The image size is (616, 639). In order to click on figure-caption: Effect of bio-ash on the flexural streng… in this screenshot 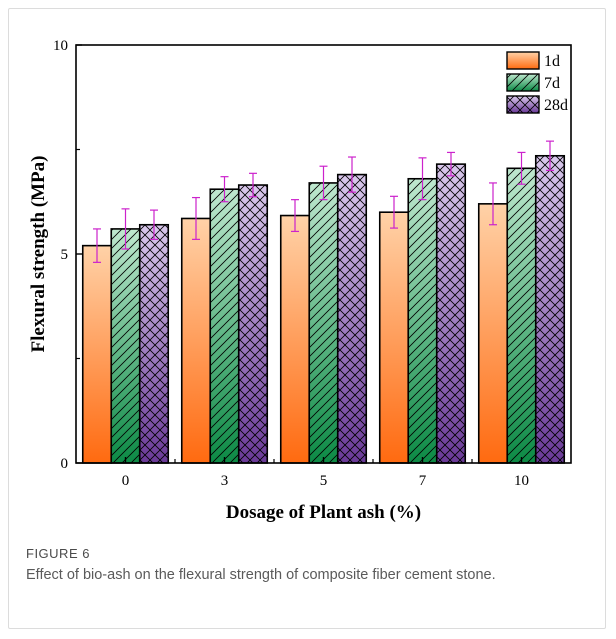, I will do `click(261, 575)`.